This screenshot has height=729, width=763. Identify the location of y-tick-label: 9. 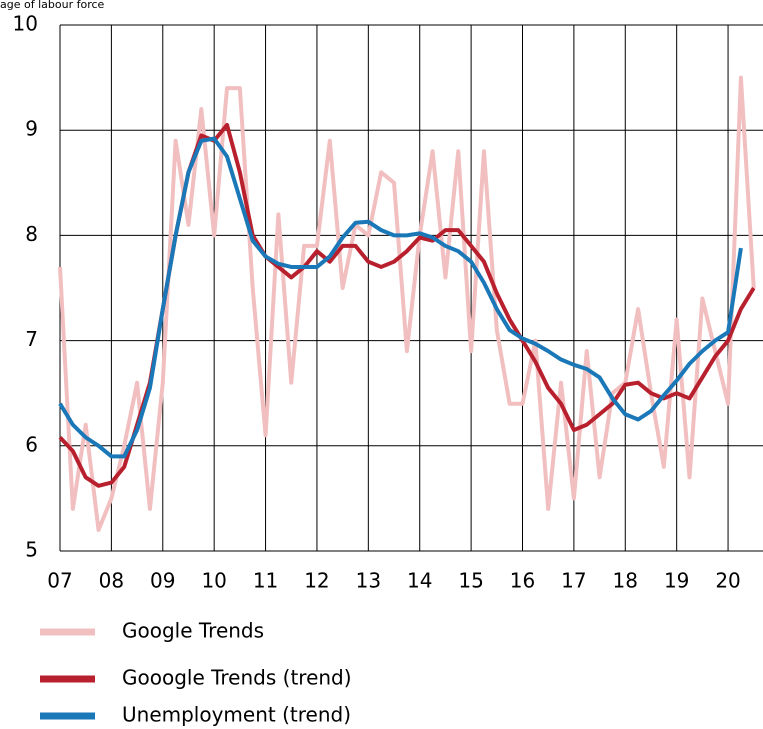
(31, 129).